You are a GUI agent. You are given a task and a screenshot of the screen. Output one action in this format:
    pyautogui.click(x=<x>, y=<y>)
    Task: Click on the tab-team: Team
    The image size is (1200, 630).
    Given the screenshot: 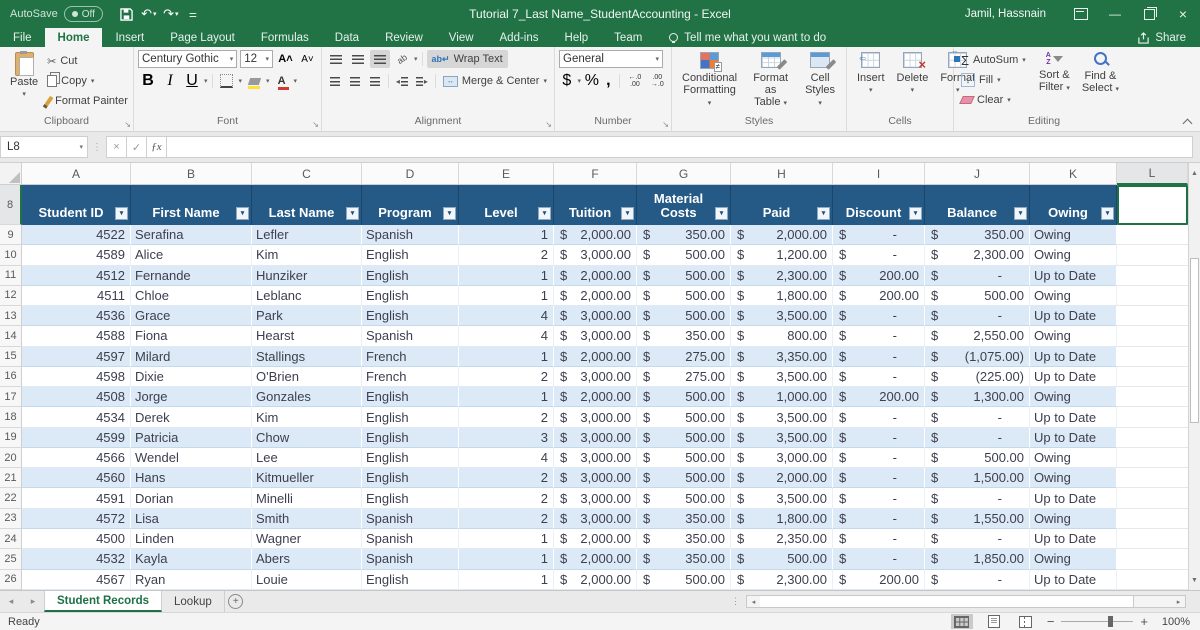 What is the action you would take?
    pyautogui.click(x=628, y=37)
    